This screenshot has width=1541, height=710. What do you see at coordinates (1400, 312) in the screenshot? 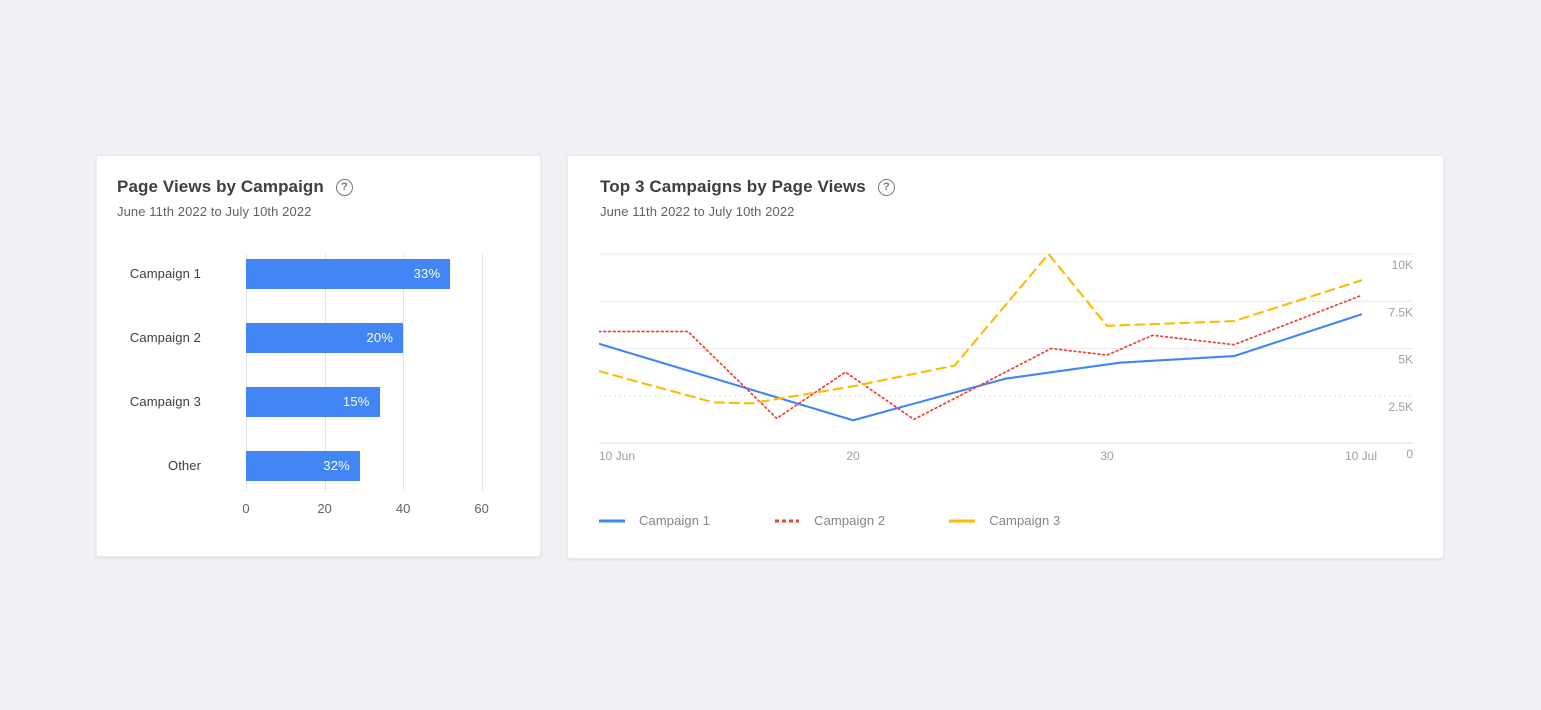
I see `y-tick-label: 7.5K` at bounding box center [1400, 312].